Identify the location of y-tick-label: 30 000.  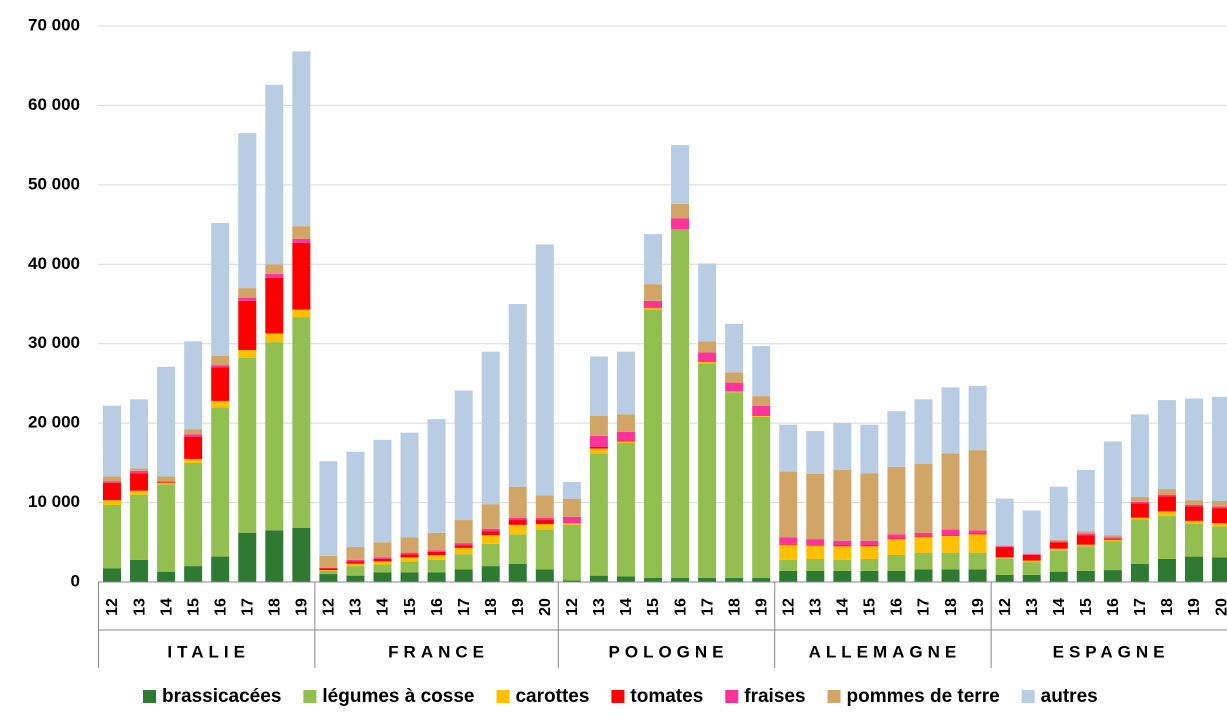
(54, 342).